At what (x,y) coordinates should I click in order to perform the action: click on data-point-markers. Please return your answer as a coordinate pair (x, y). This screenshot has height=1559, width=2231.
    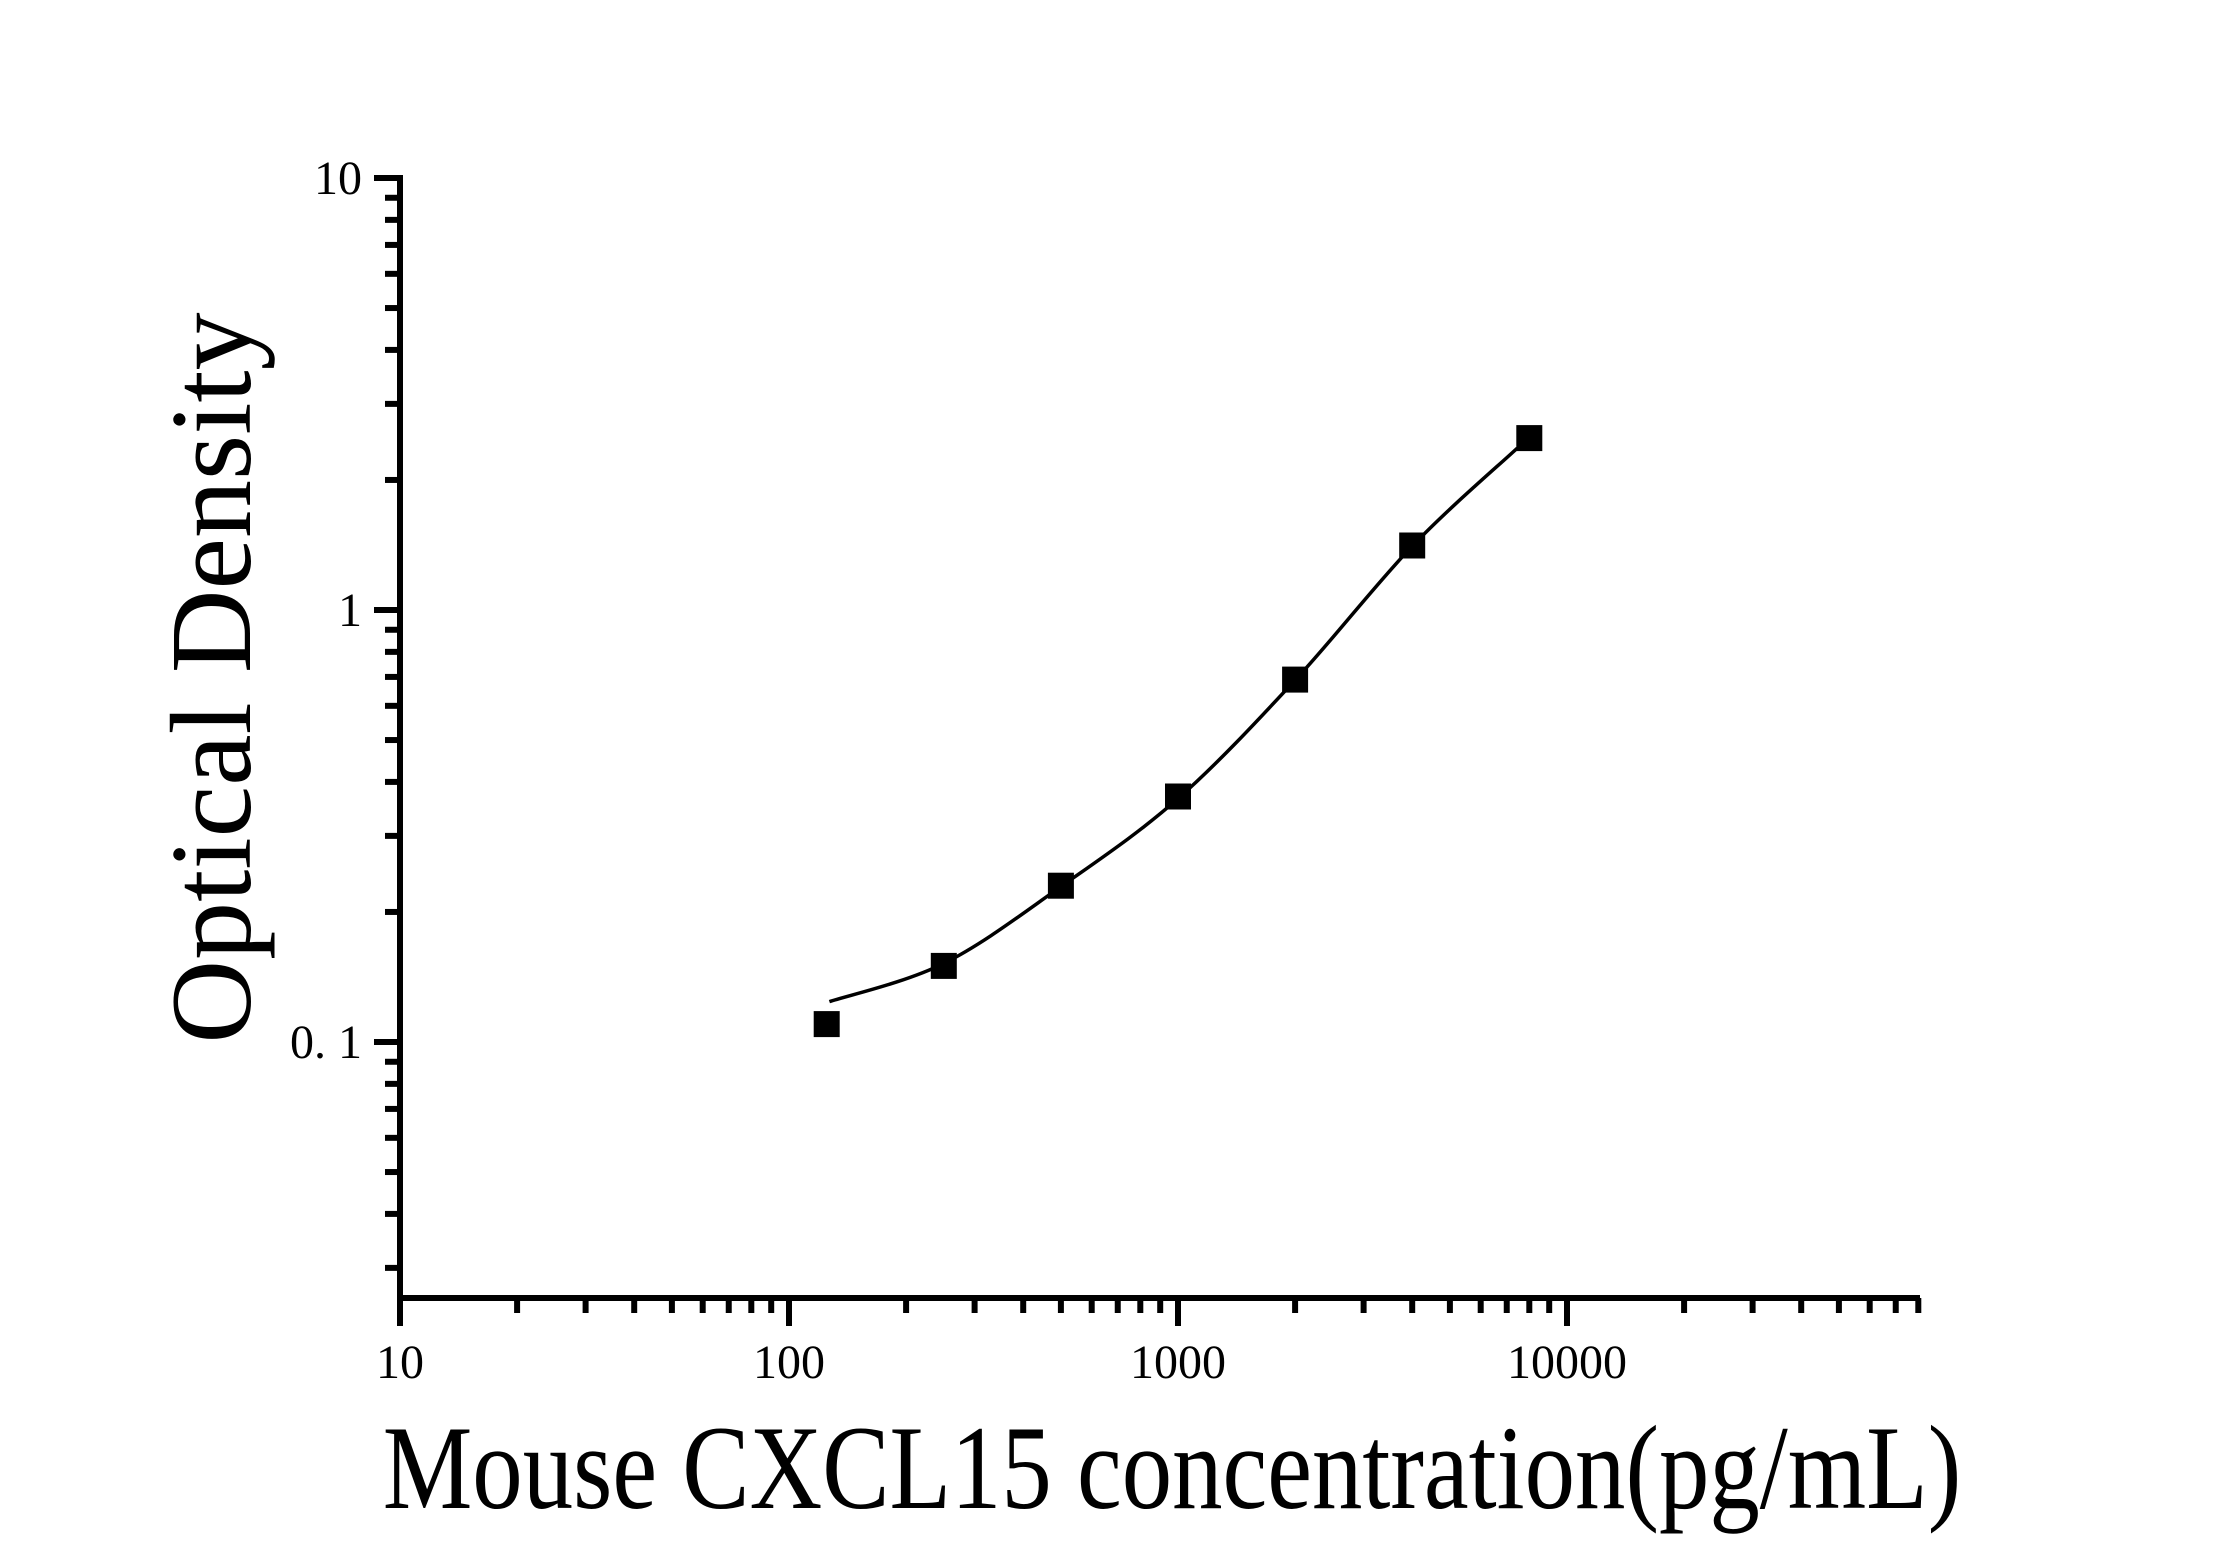
    Looking at the image, I should click on (1178, 731).